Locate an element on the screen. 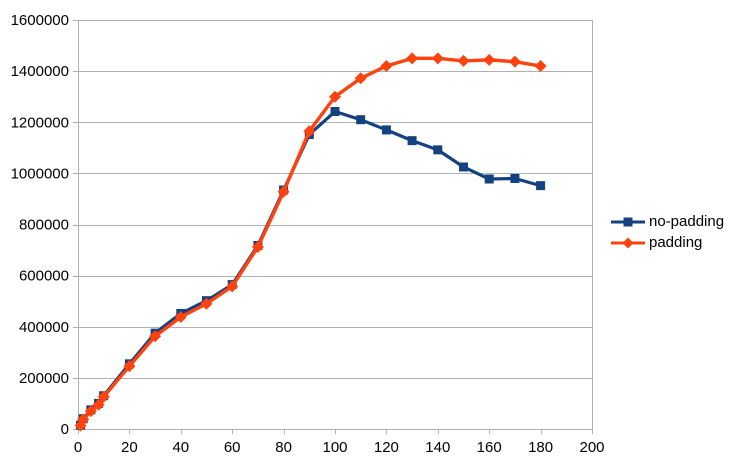  y-tick-label: 1200000 is located at coordinates (40, 122).